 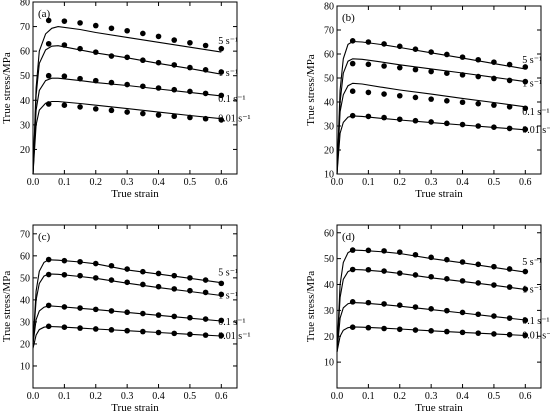 What do you see at coordinates (44, 14) in the screenshot?
I see `panel-label: (a)` at bounding box center [44, 14].